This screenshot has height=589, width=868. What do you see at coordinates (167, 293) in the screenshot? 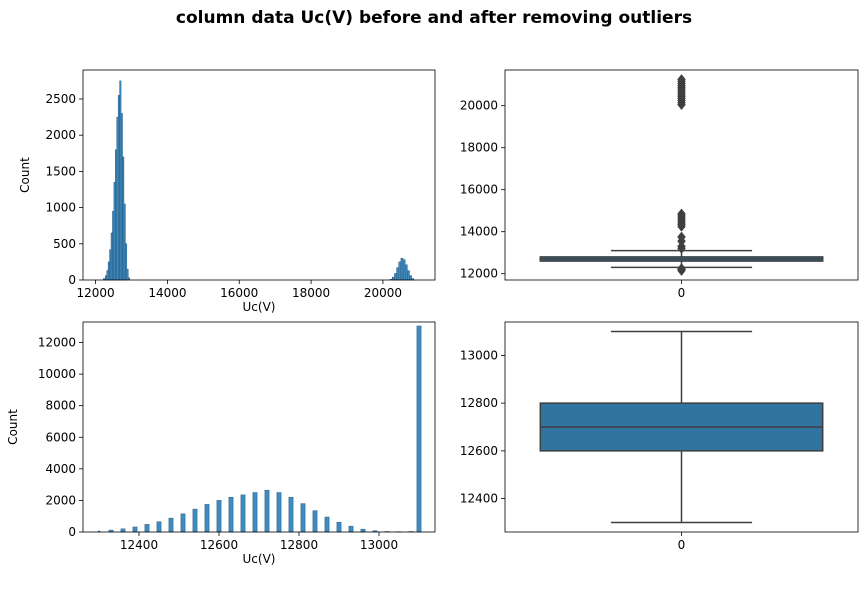
I see `x-tick-label: 14000` at bounding box center [167, 293].